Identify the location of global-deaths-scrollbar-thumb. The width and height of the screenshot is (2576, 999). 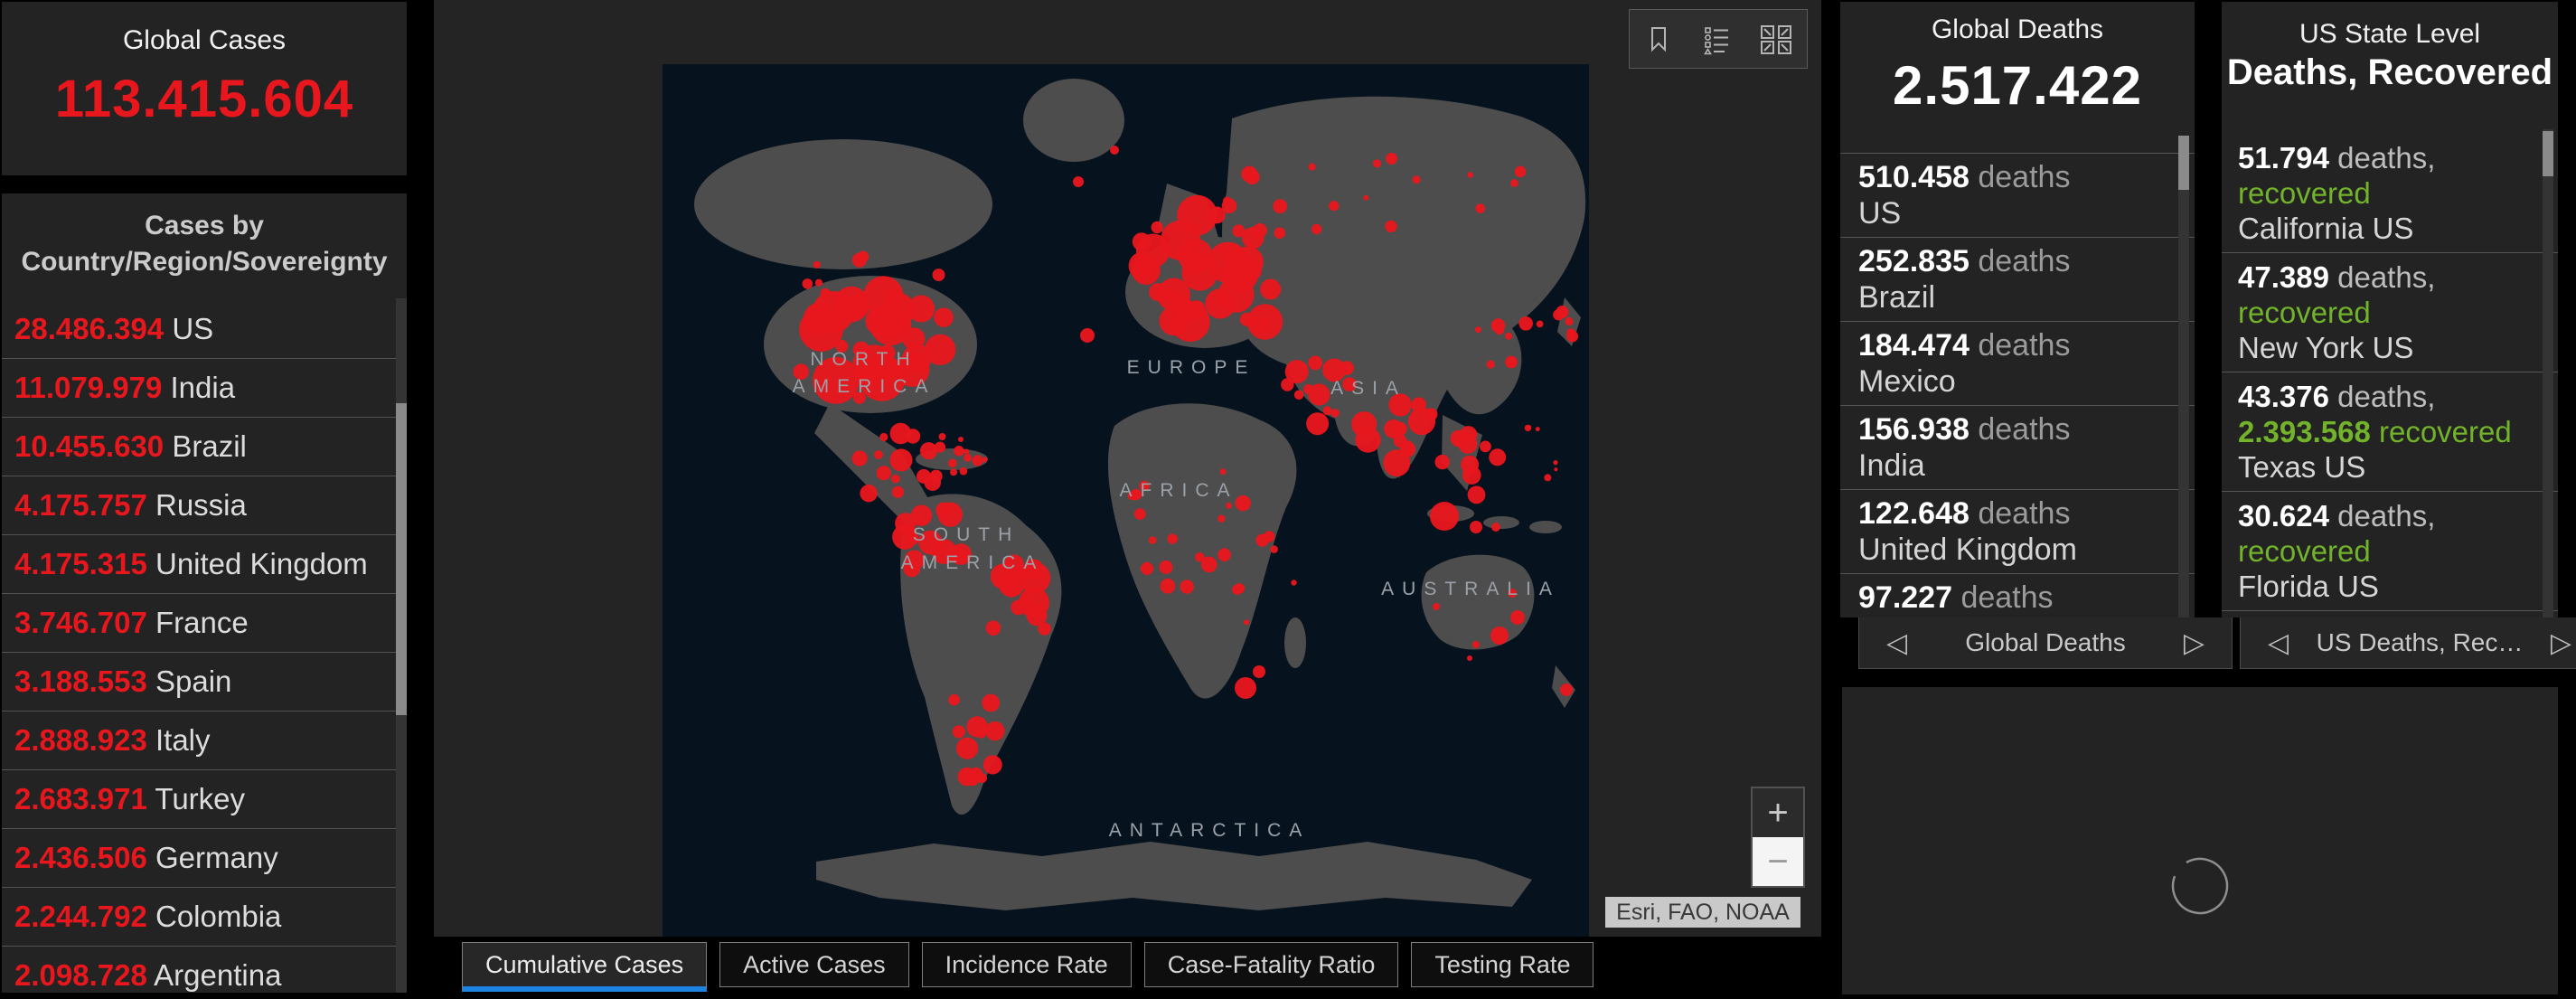
(2184, 163).